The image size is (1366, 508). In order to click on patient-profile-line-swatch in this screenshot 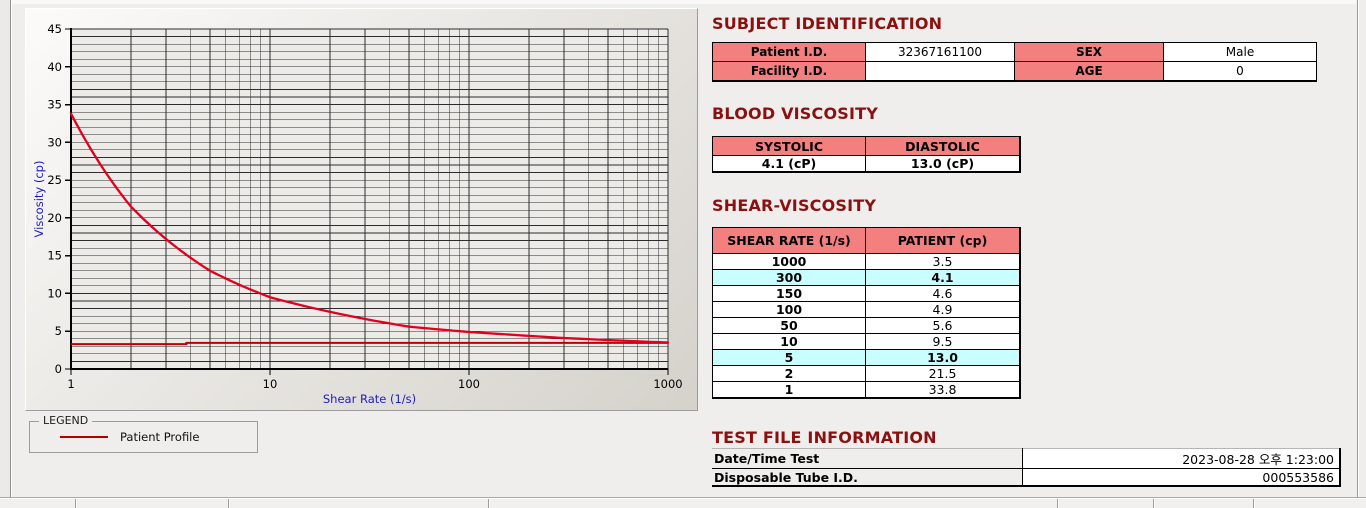, I will do `click(84, 437)`.